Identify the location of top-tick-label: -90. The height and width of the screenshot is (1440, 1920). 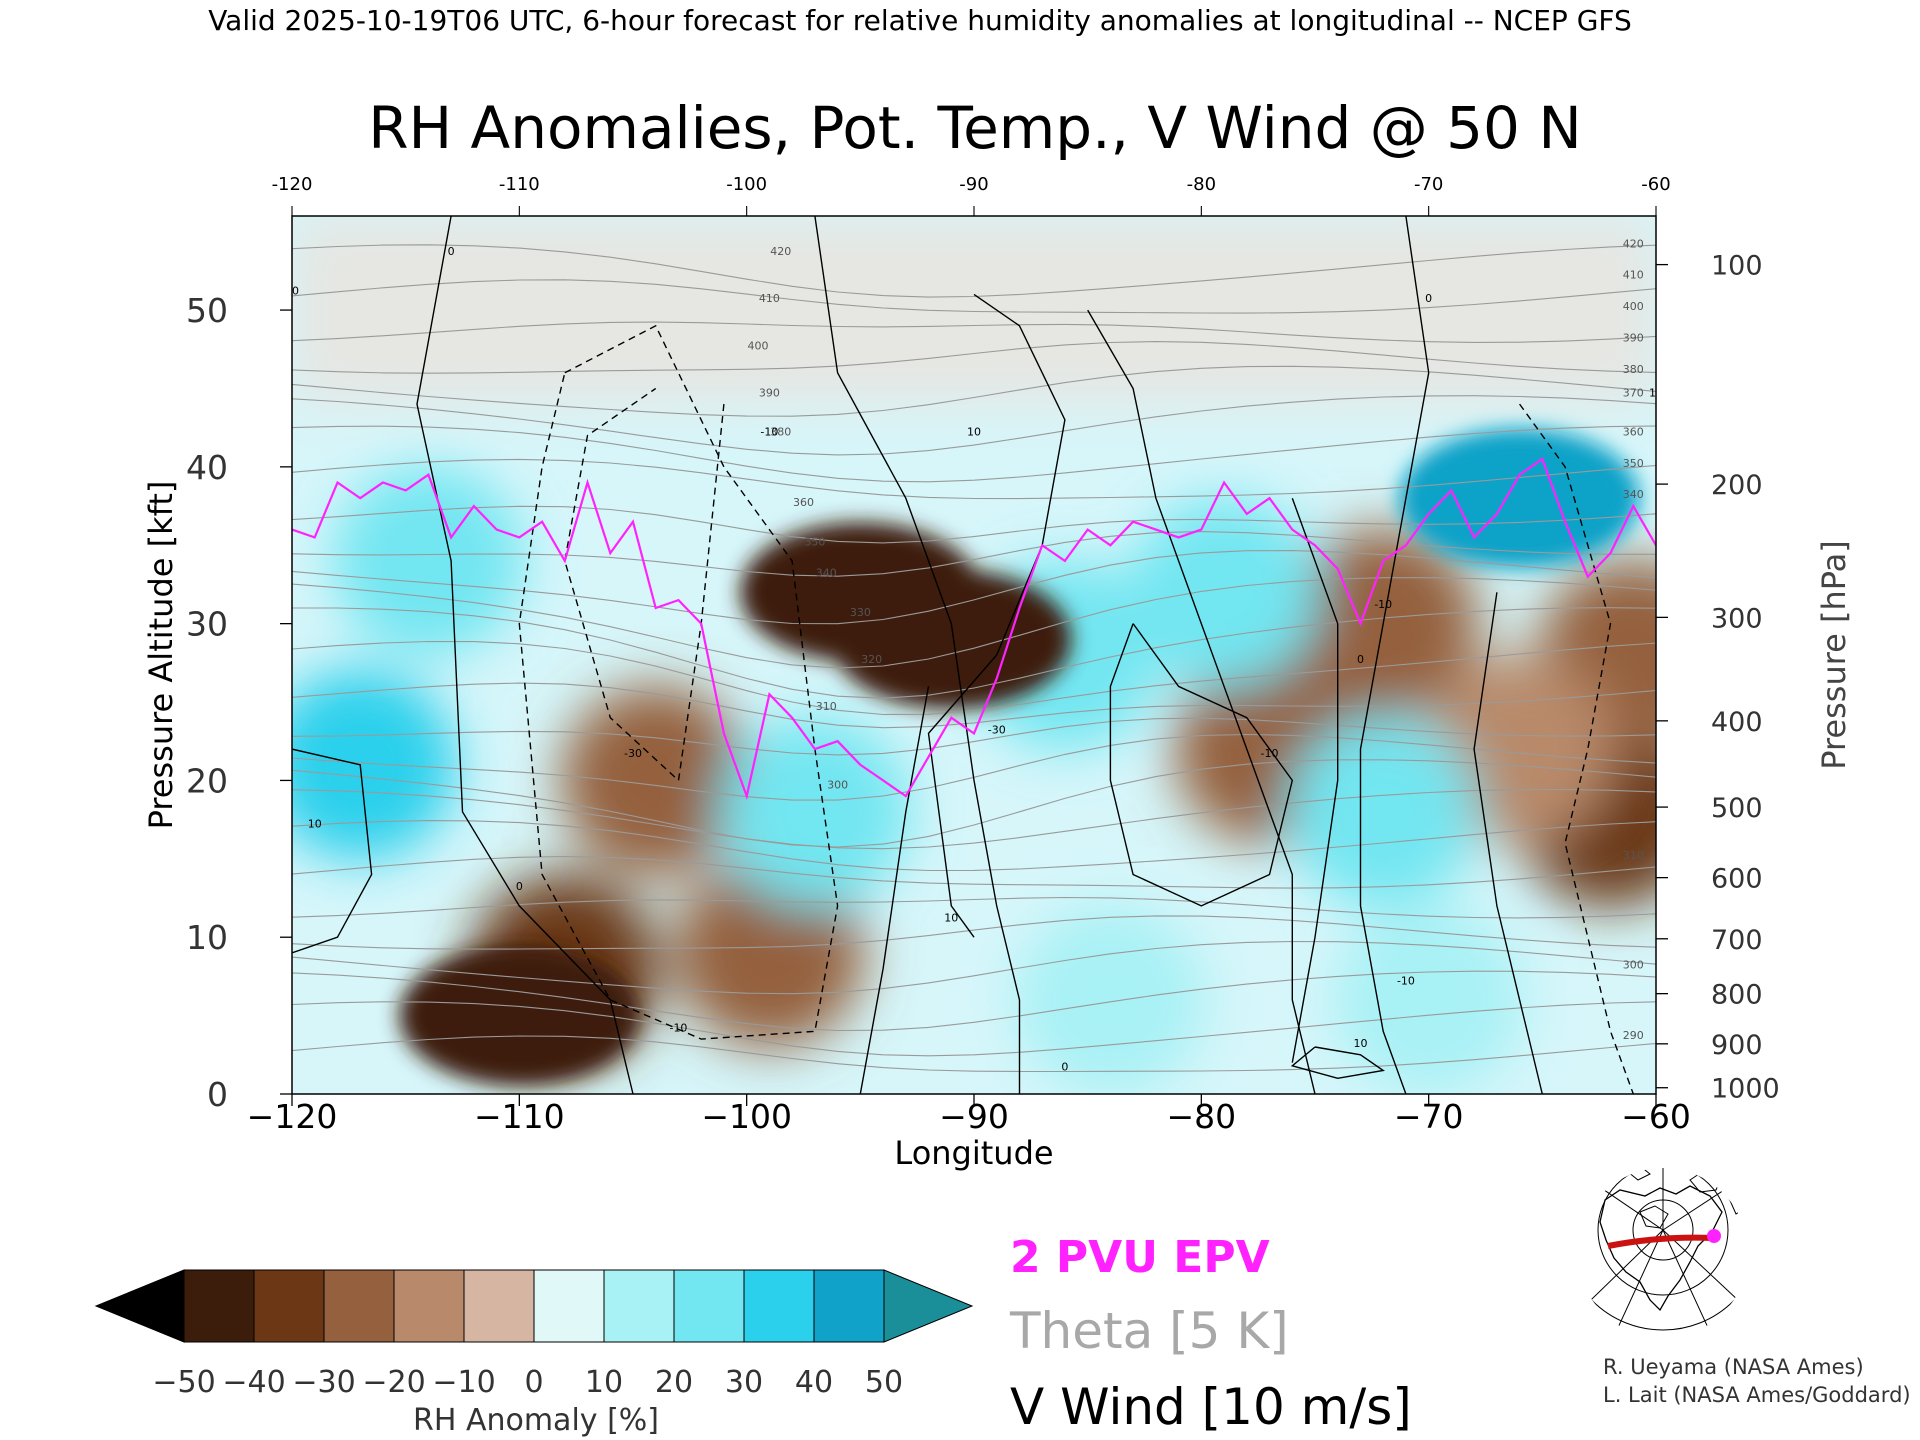
(973, 184).